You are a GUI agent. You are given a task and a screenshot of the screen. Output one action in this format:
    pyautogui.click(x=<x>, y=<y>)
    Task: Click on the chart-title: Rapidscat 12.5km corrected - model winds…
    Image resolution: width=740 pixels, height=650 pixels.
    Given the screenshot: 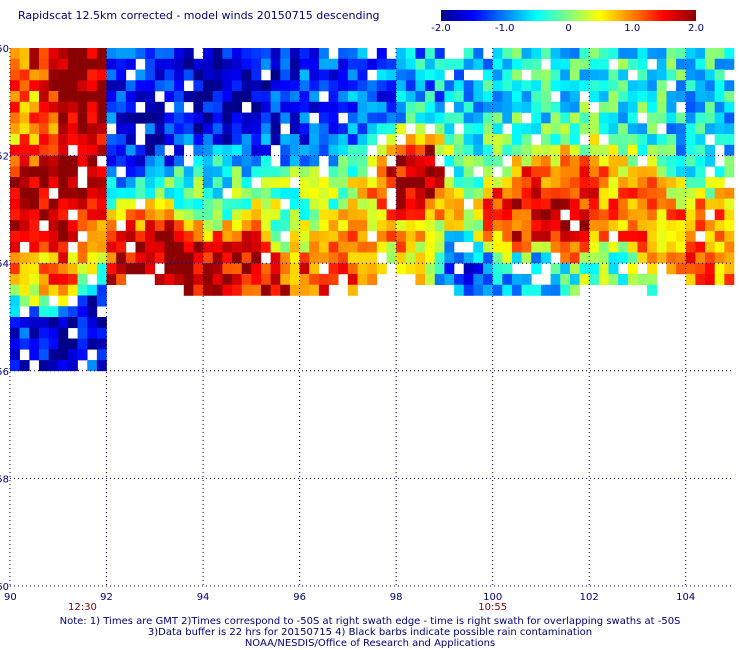 What is the action you would take?
    pyautogui.click(x=199, y=15)
    